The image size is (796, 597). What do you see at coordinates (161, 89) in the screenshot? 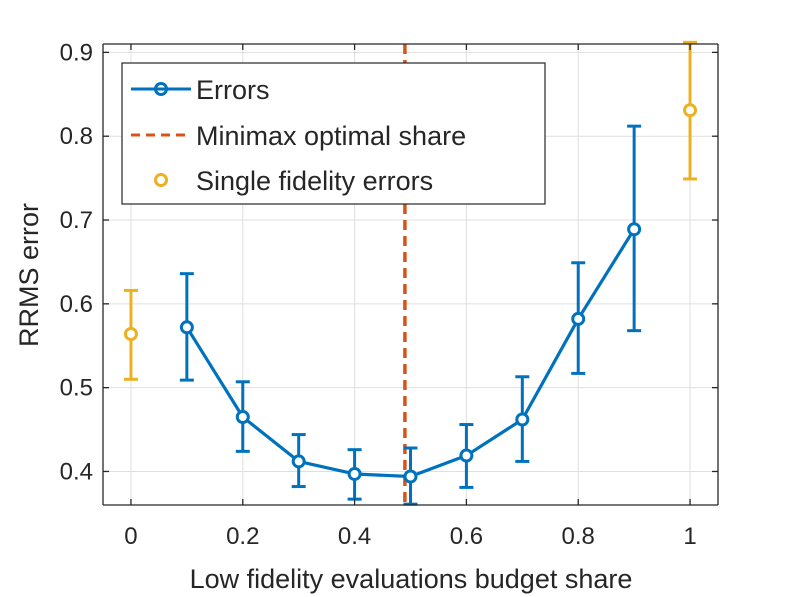
I see `legend-errors-marker-swatch` at bounding box center [161, 89].